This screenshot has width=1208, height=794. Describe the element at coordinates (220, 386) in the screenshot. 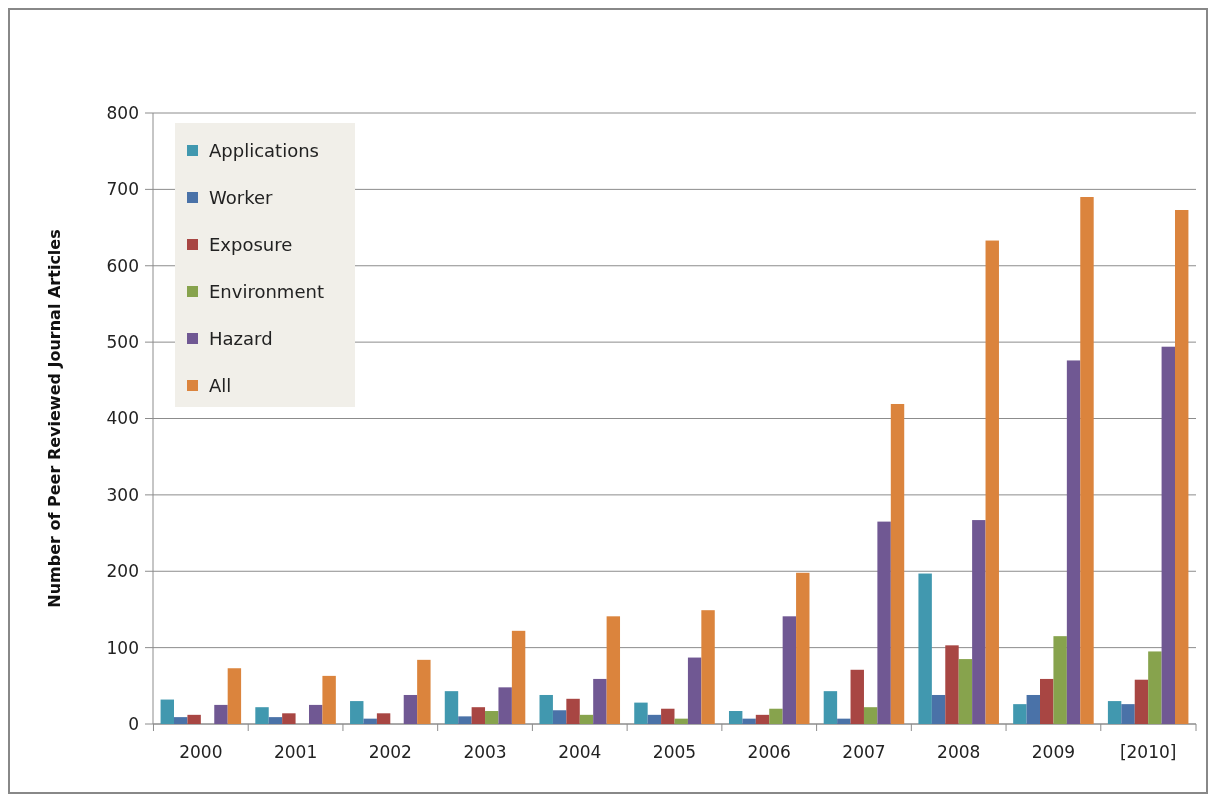

I see `legend-label: All` at that location.